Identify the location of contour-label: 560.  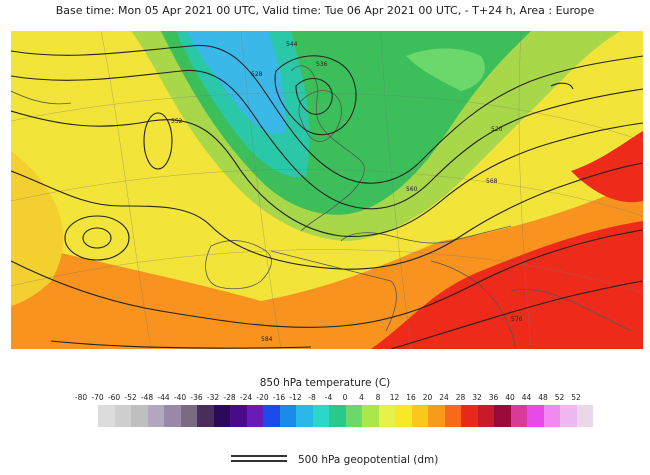
(412, 189).